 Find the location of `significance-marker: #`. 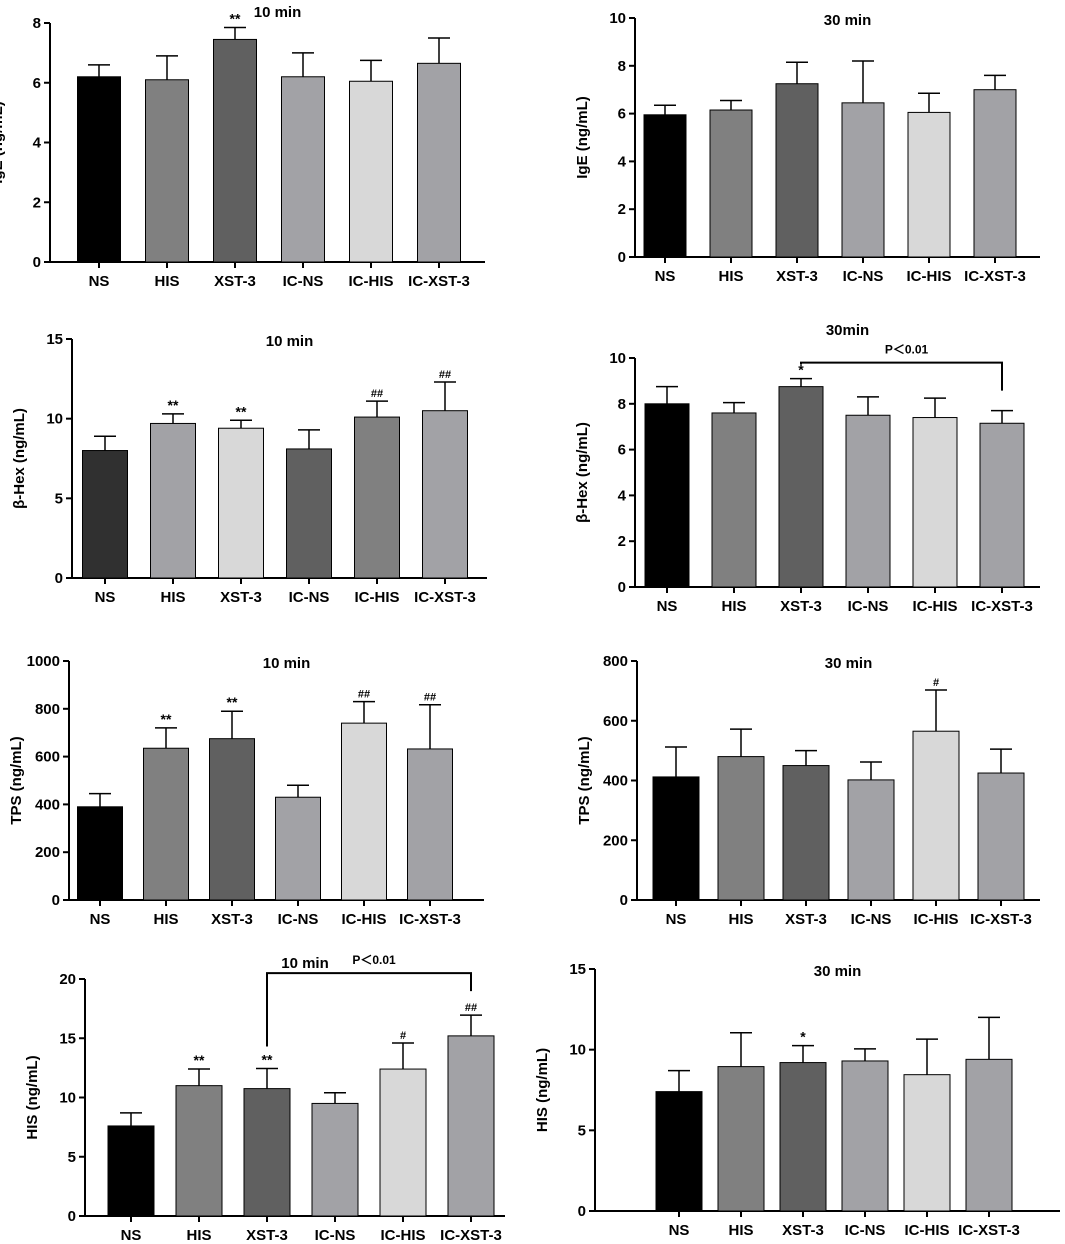

significance-marker: # is located at coordinates (936, 683).